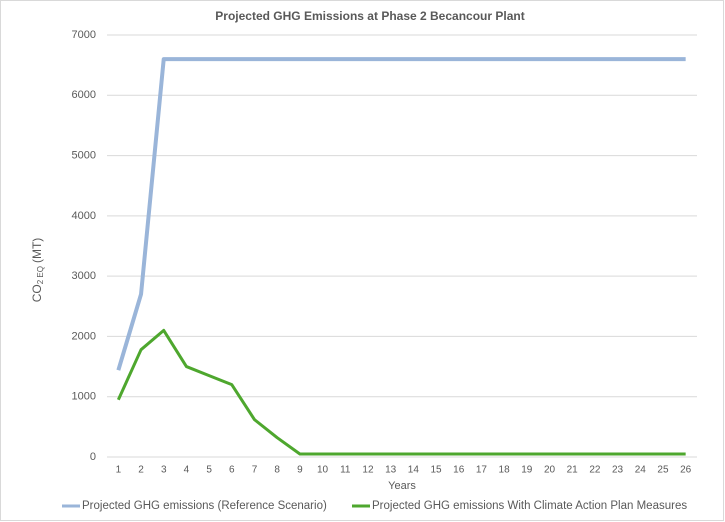 The image size is (725, 522). I want to click on y-tick-label: 2000, so click(84, 336).